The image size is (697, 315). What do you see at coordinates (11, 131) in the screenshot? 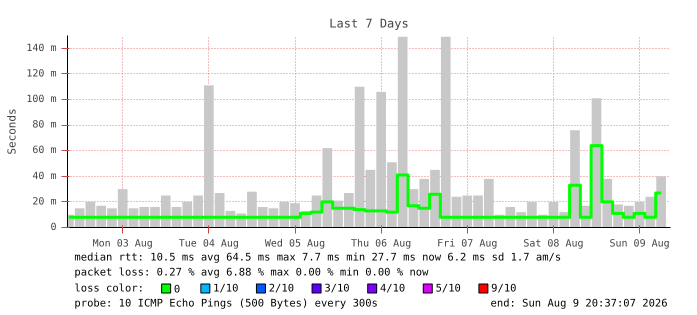
I see `y-axis-title: Seconds` at bounding box center [11, 131].